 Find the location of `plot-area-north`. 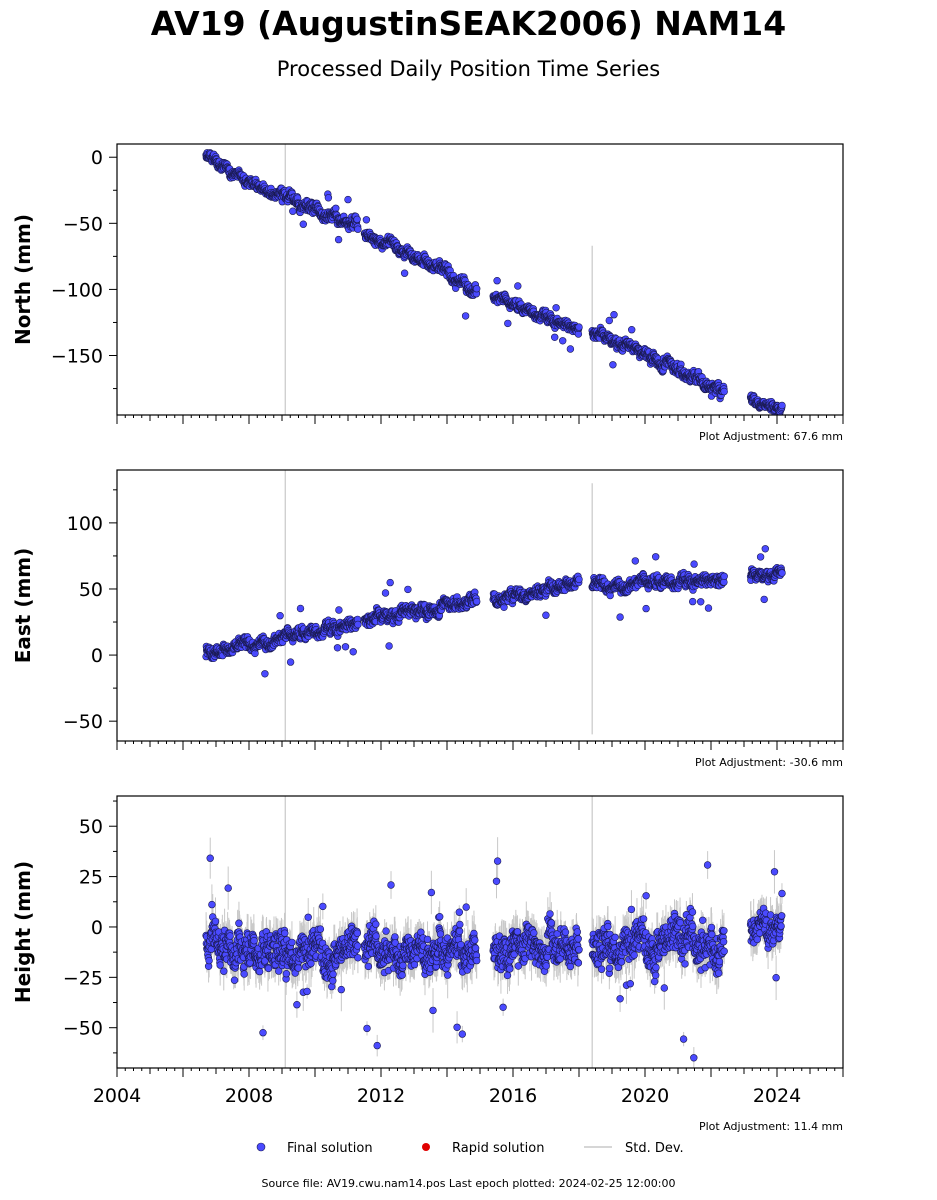

plot-area-north is located at coordinates (494, 279).